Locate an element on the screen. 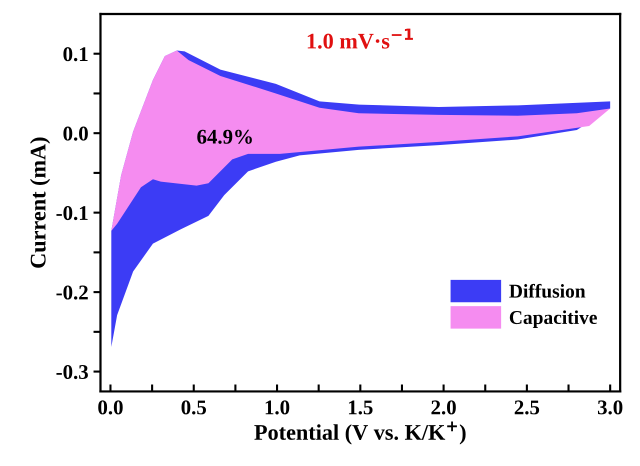 The height and width of the screenshot is (466, 640). y-tick-label: 0.0 is located at coordinates (75, 133).